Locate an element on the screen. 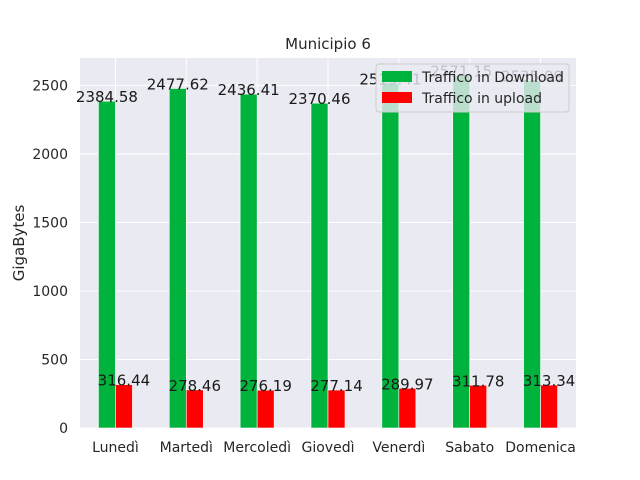  data-label: 289.97 is located at coordinates (407, 384).